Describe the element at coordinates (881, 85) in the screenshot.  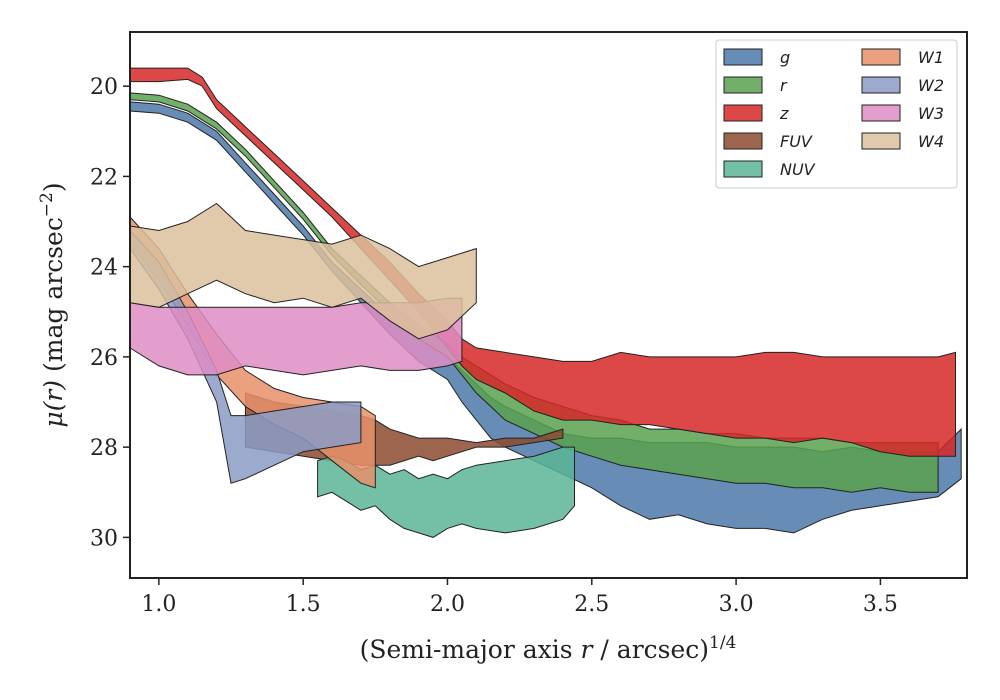
I see `legend-swatch-w2` at that location.